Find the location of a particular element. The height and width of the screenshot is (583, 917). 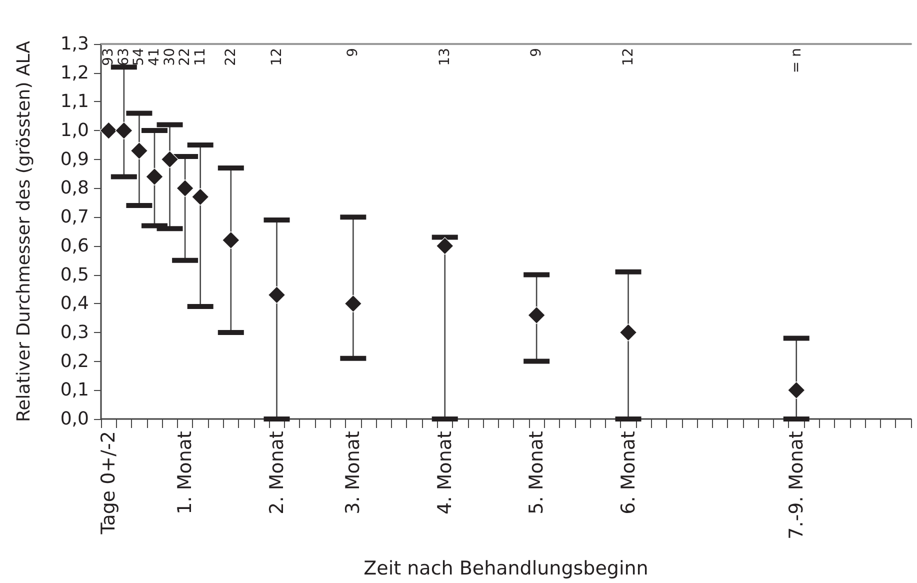

x-axis-title: Zeit nach Behandlungsbeginn is located at coordinates (506, 569).